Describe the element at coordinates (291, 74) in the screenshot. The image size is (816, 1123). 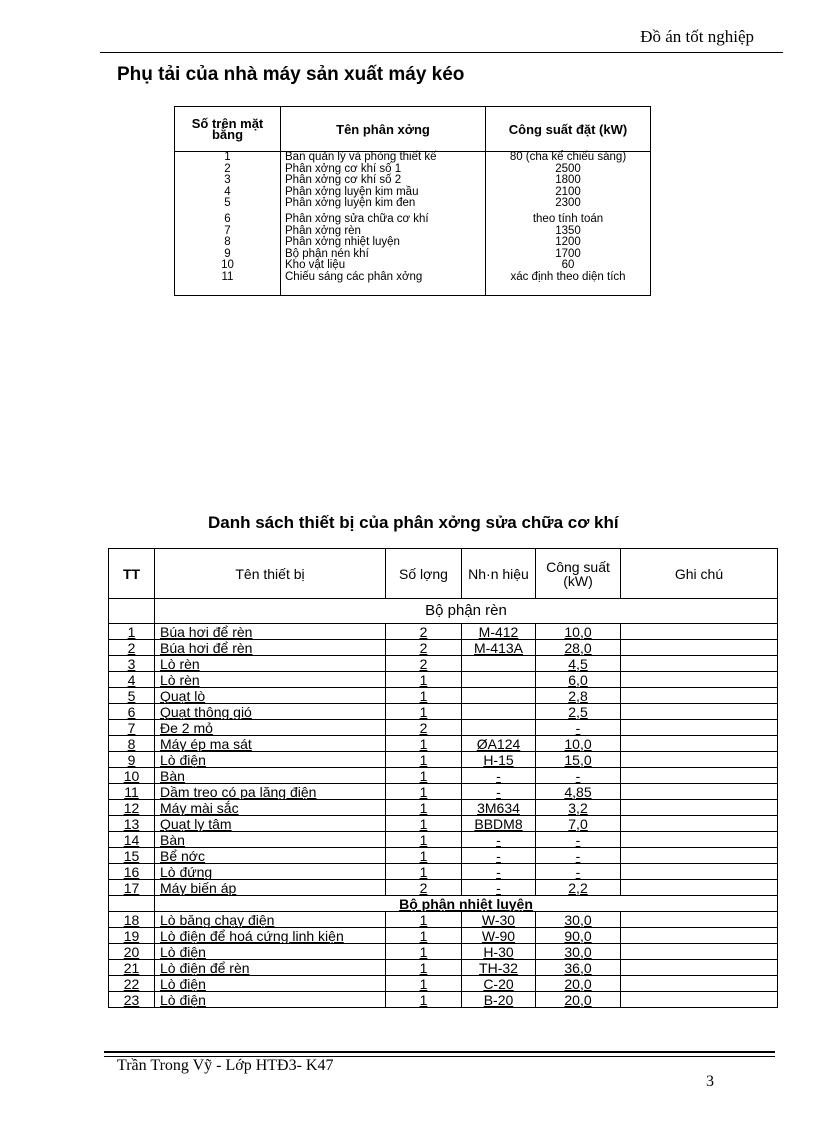
I see `section1-title: Phụ tải của nhà máy sản xuất máy kéo` at that location.